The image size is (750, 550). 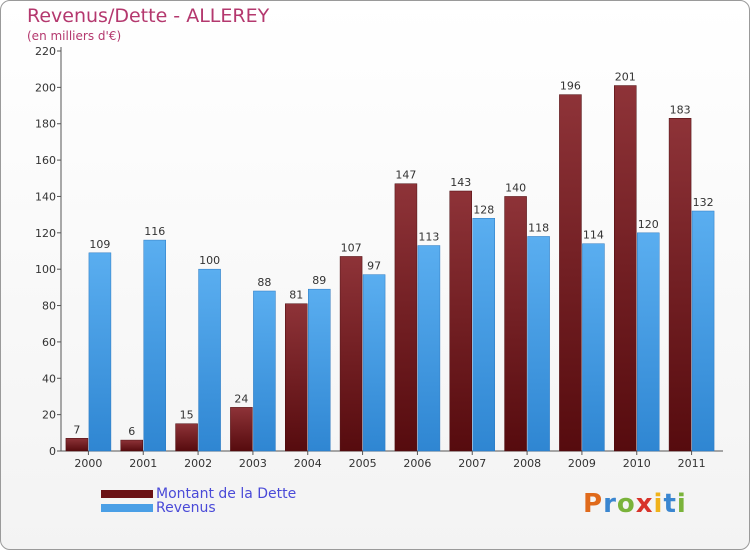 What do you see at coordinates (253, 463) in the screenshot?
I see `x-tick-label: 2003` at bounding box center [253, 463].